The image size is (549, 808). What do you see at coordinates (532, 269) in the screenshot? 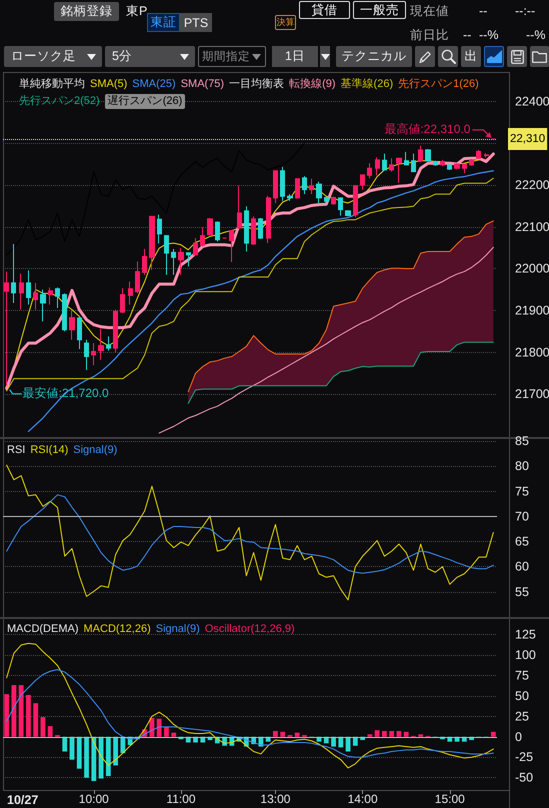
I see `y-tick-label: 22000` at bounding box center [532, 269].